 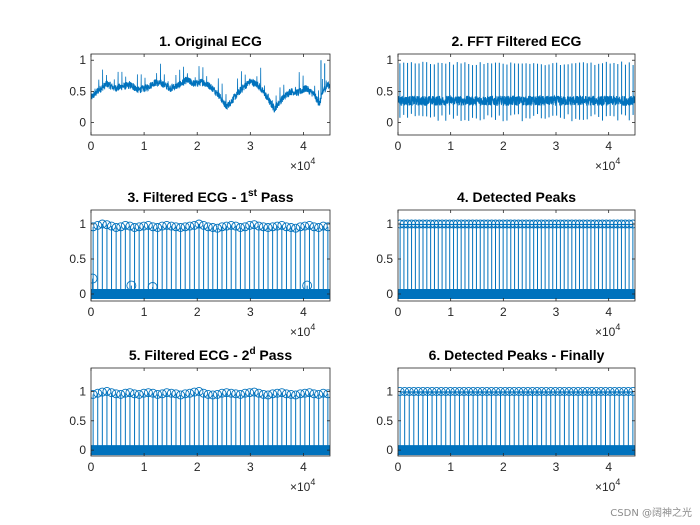 What do you see at coordinates (210, 94) in the screenshot?
I see `axes-box` at bounding box center [210, 94].